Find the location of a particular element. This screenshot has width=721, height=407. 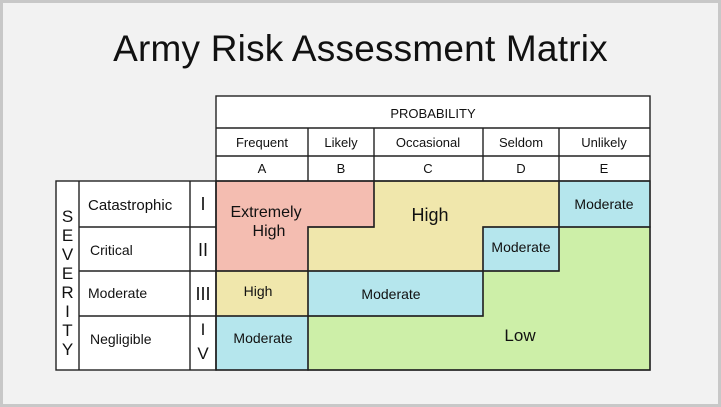

column-code-b: B is located at coordinates (341, 168).